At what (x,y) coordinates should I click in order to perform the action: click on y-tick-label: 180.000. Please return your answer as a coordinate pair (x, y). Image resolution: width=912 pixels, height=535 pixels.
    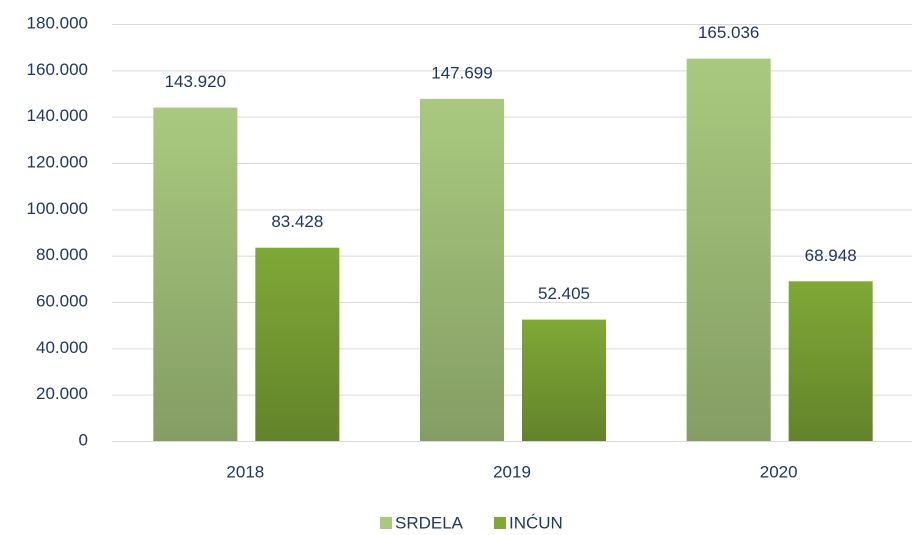
    Looking at the image, I should click on (57, 22).